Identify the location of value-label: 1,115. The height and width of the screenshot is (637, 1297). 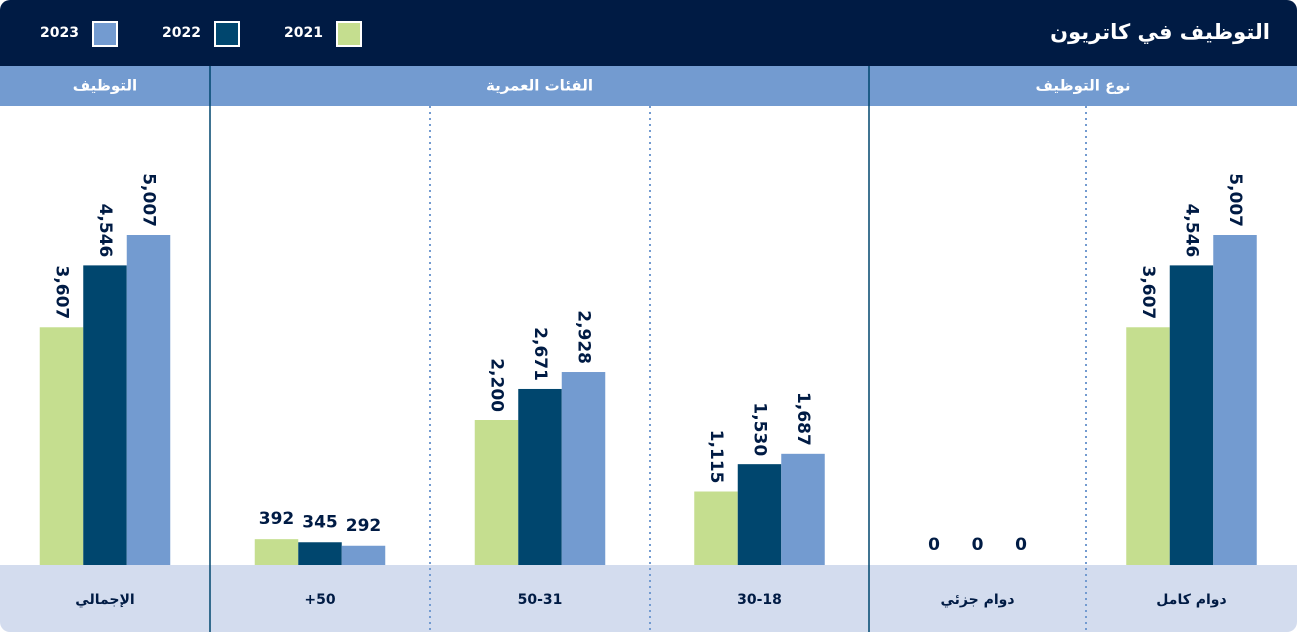
(716, 457).